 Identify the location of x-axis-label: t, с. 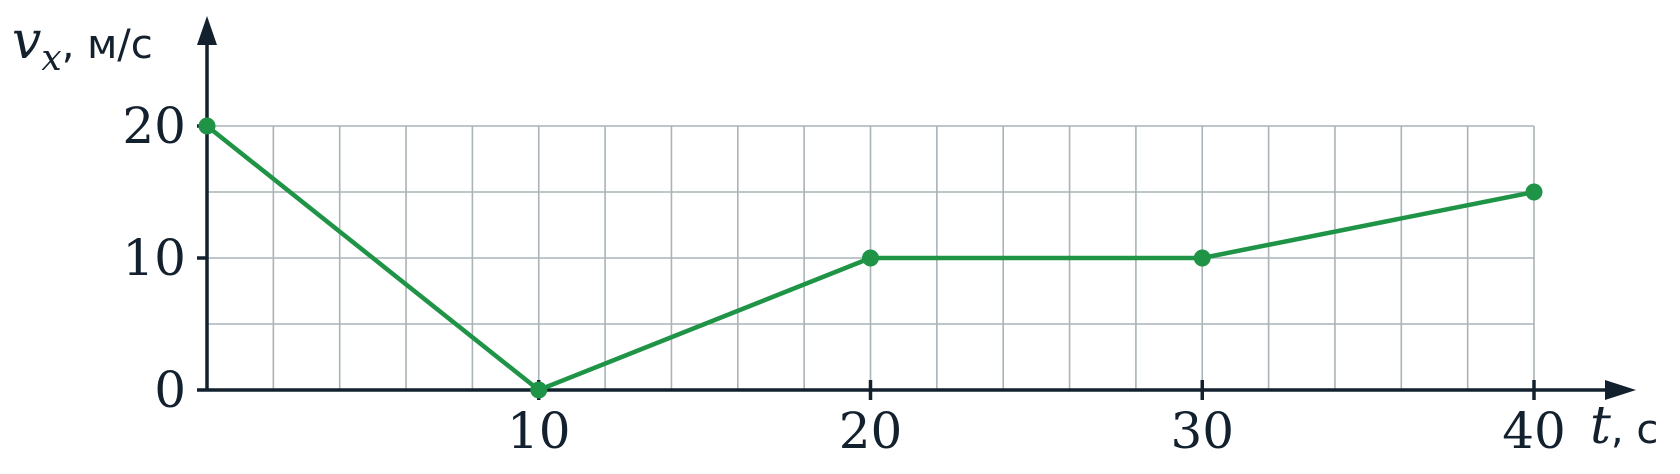
(1624, 426).